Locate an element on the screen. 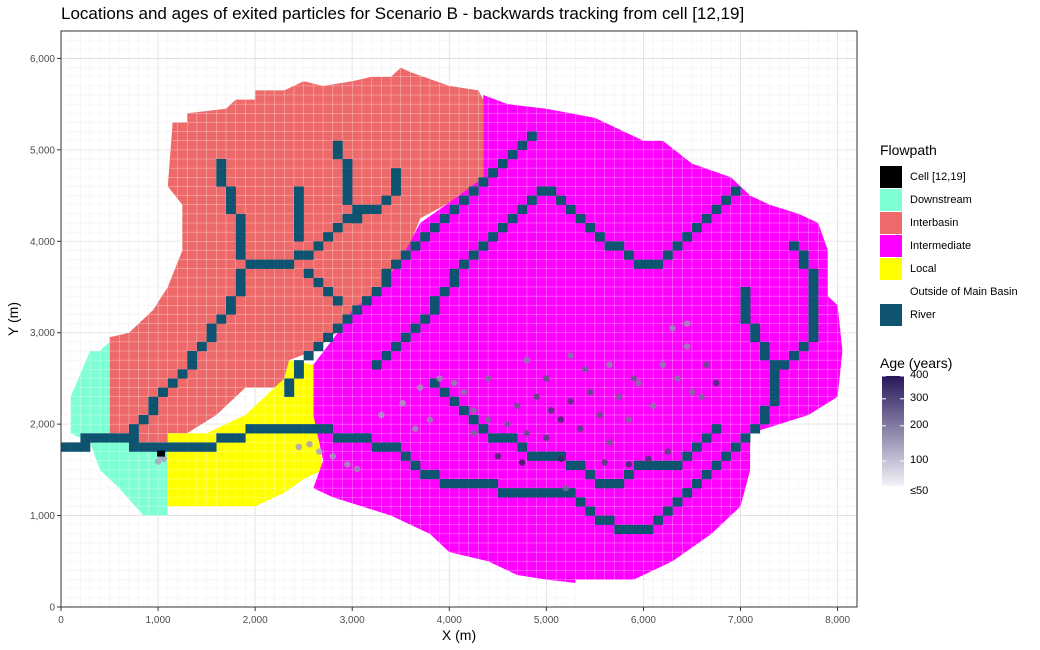 The height and width of the screenshot is (650, 1040). particle-points is located at coordinates (437, 406).